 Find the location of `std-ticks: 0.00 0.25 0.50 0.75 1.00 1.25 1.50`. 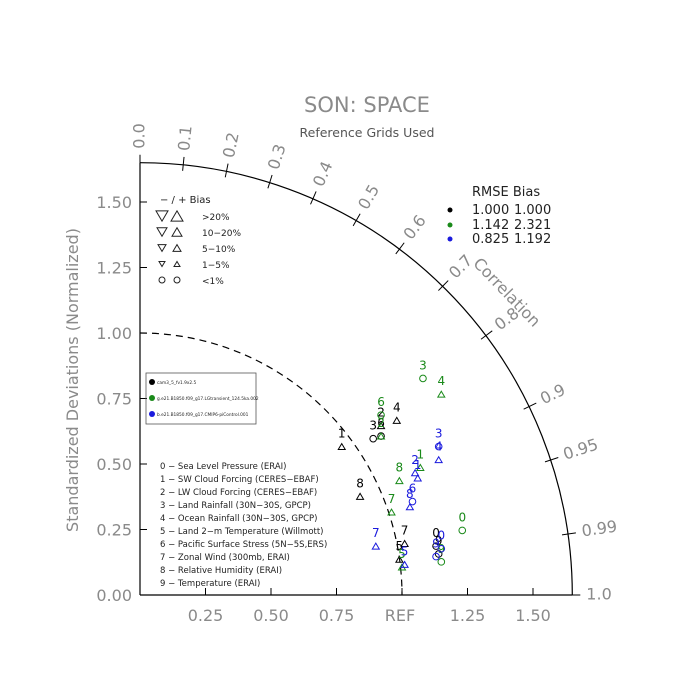

std-ticks: 0.00 0.25 0.50 0.75 1.00 1.25 1.50 is located at coordinates (121, 399).